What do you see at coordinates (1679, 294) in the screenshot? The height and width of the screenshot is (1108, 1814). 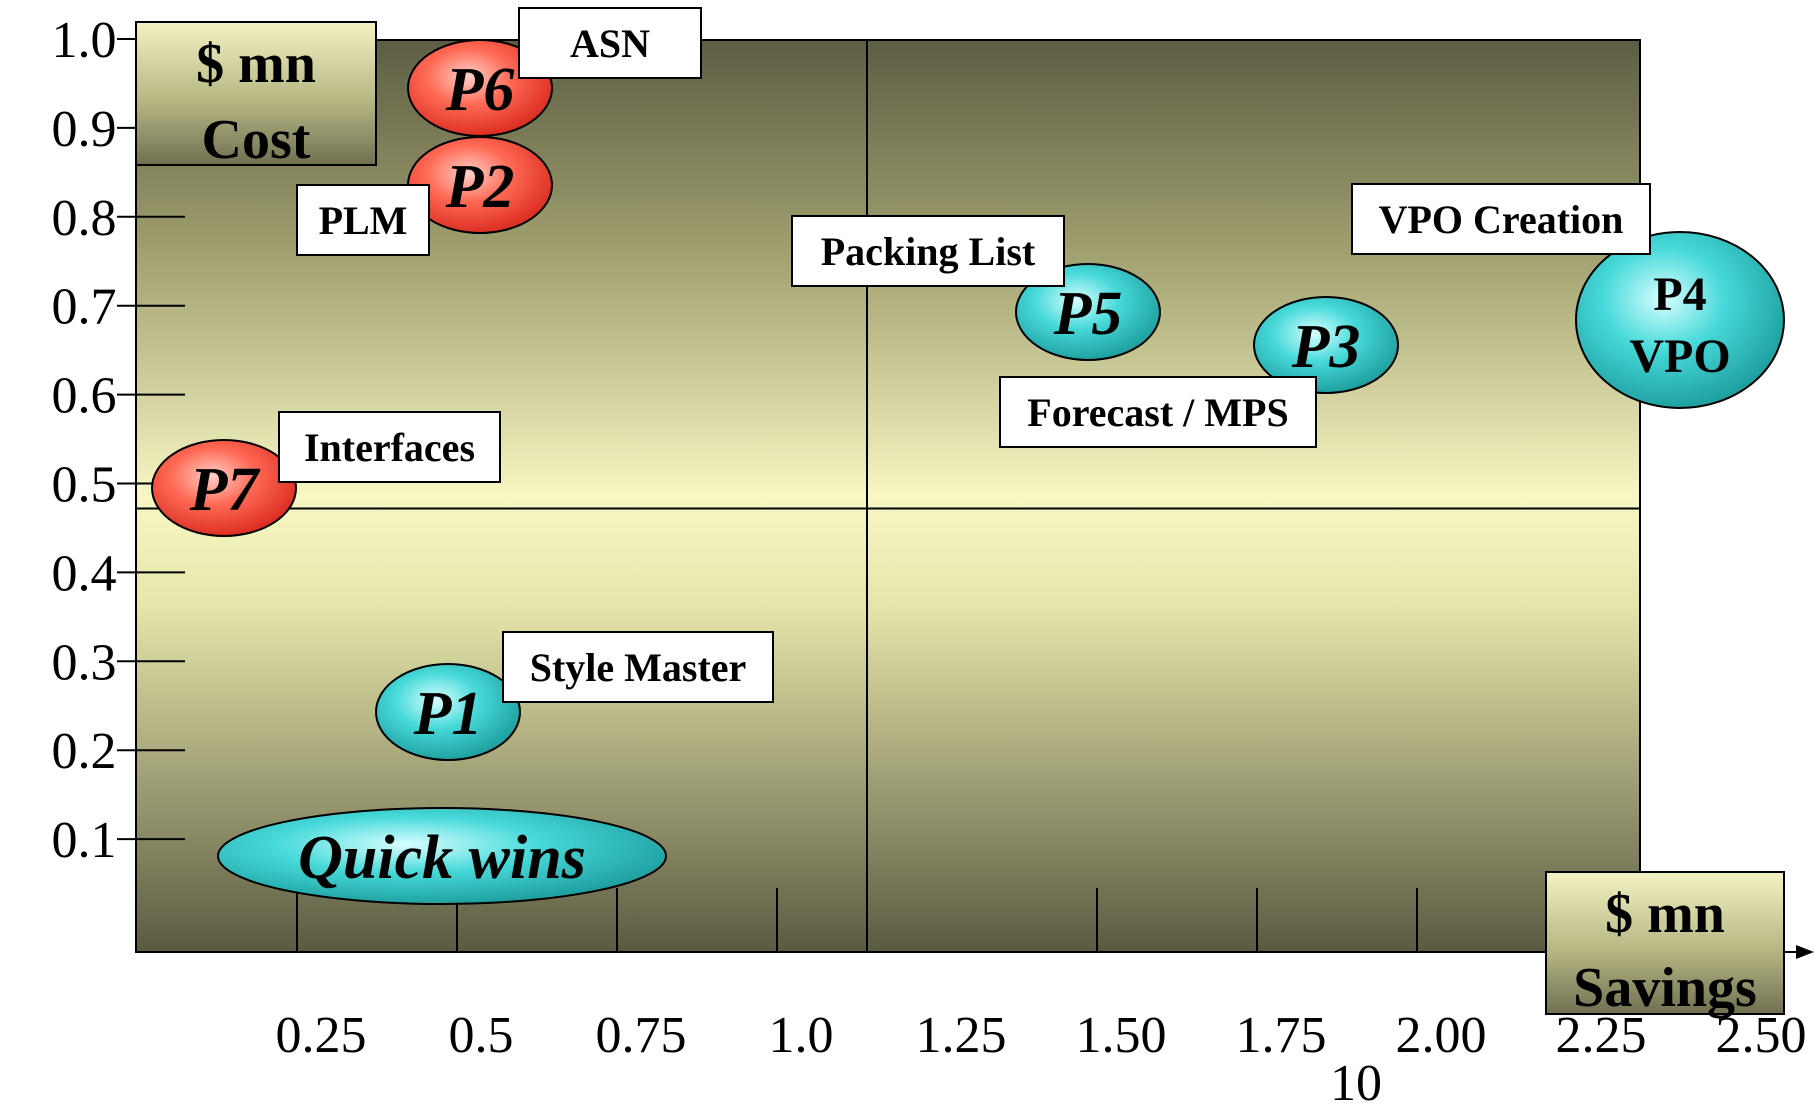 I see `point-p4-label-line: P4` at bounding box center [1679, 294].